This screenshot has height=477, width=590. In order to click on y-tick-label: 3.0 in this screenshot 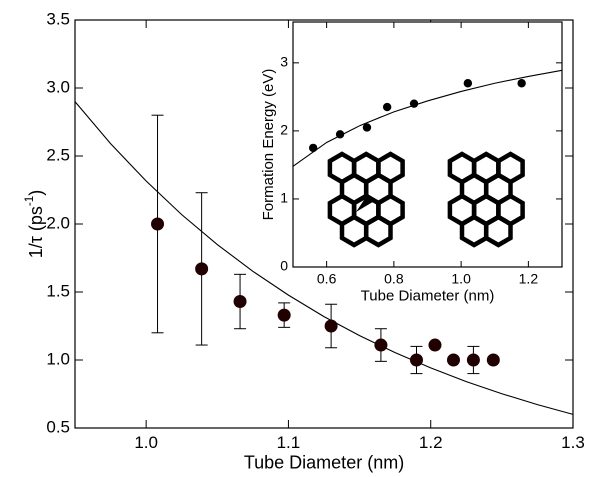, I will do `click(58, 86)`.